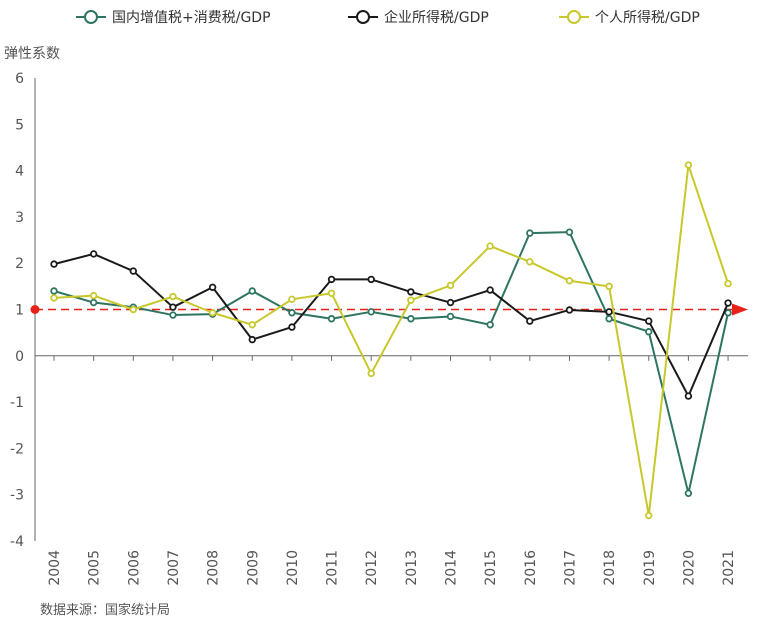 The height and width of the screenshot is (623, 760). What do you see at coordinates (55, 568) in the screenshot?
I see `x-tick-label: 2004` at bounding box center [55, 568].